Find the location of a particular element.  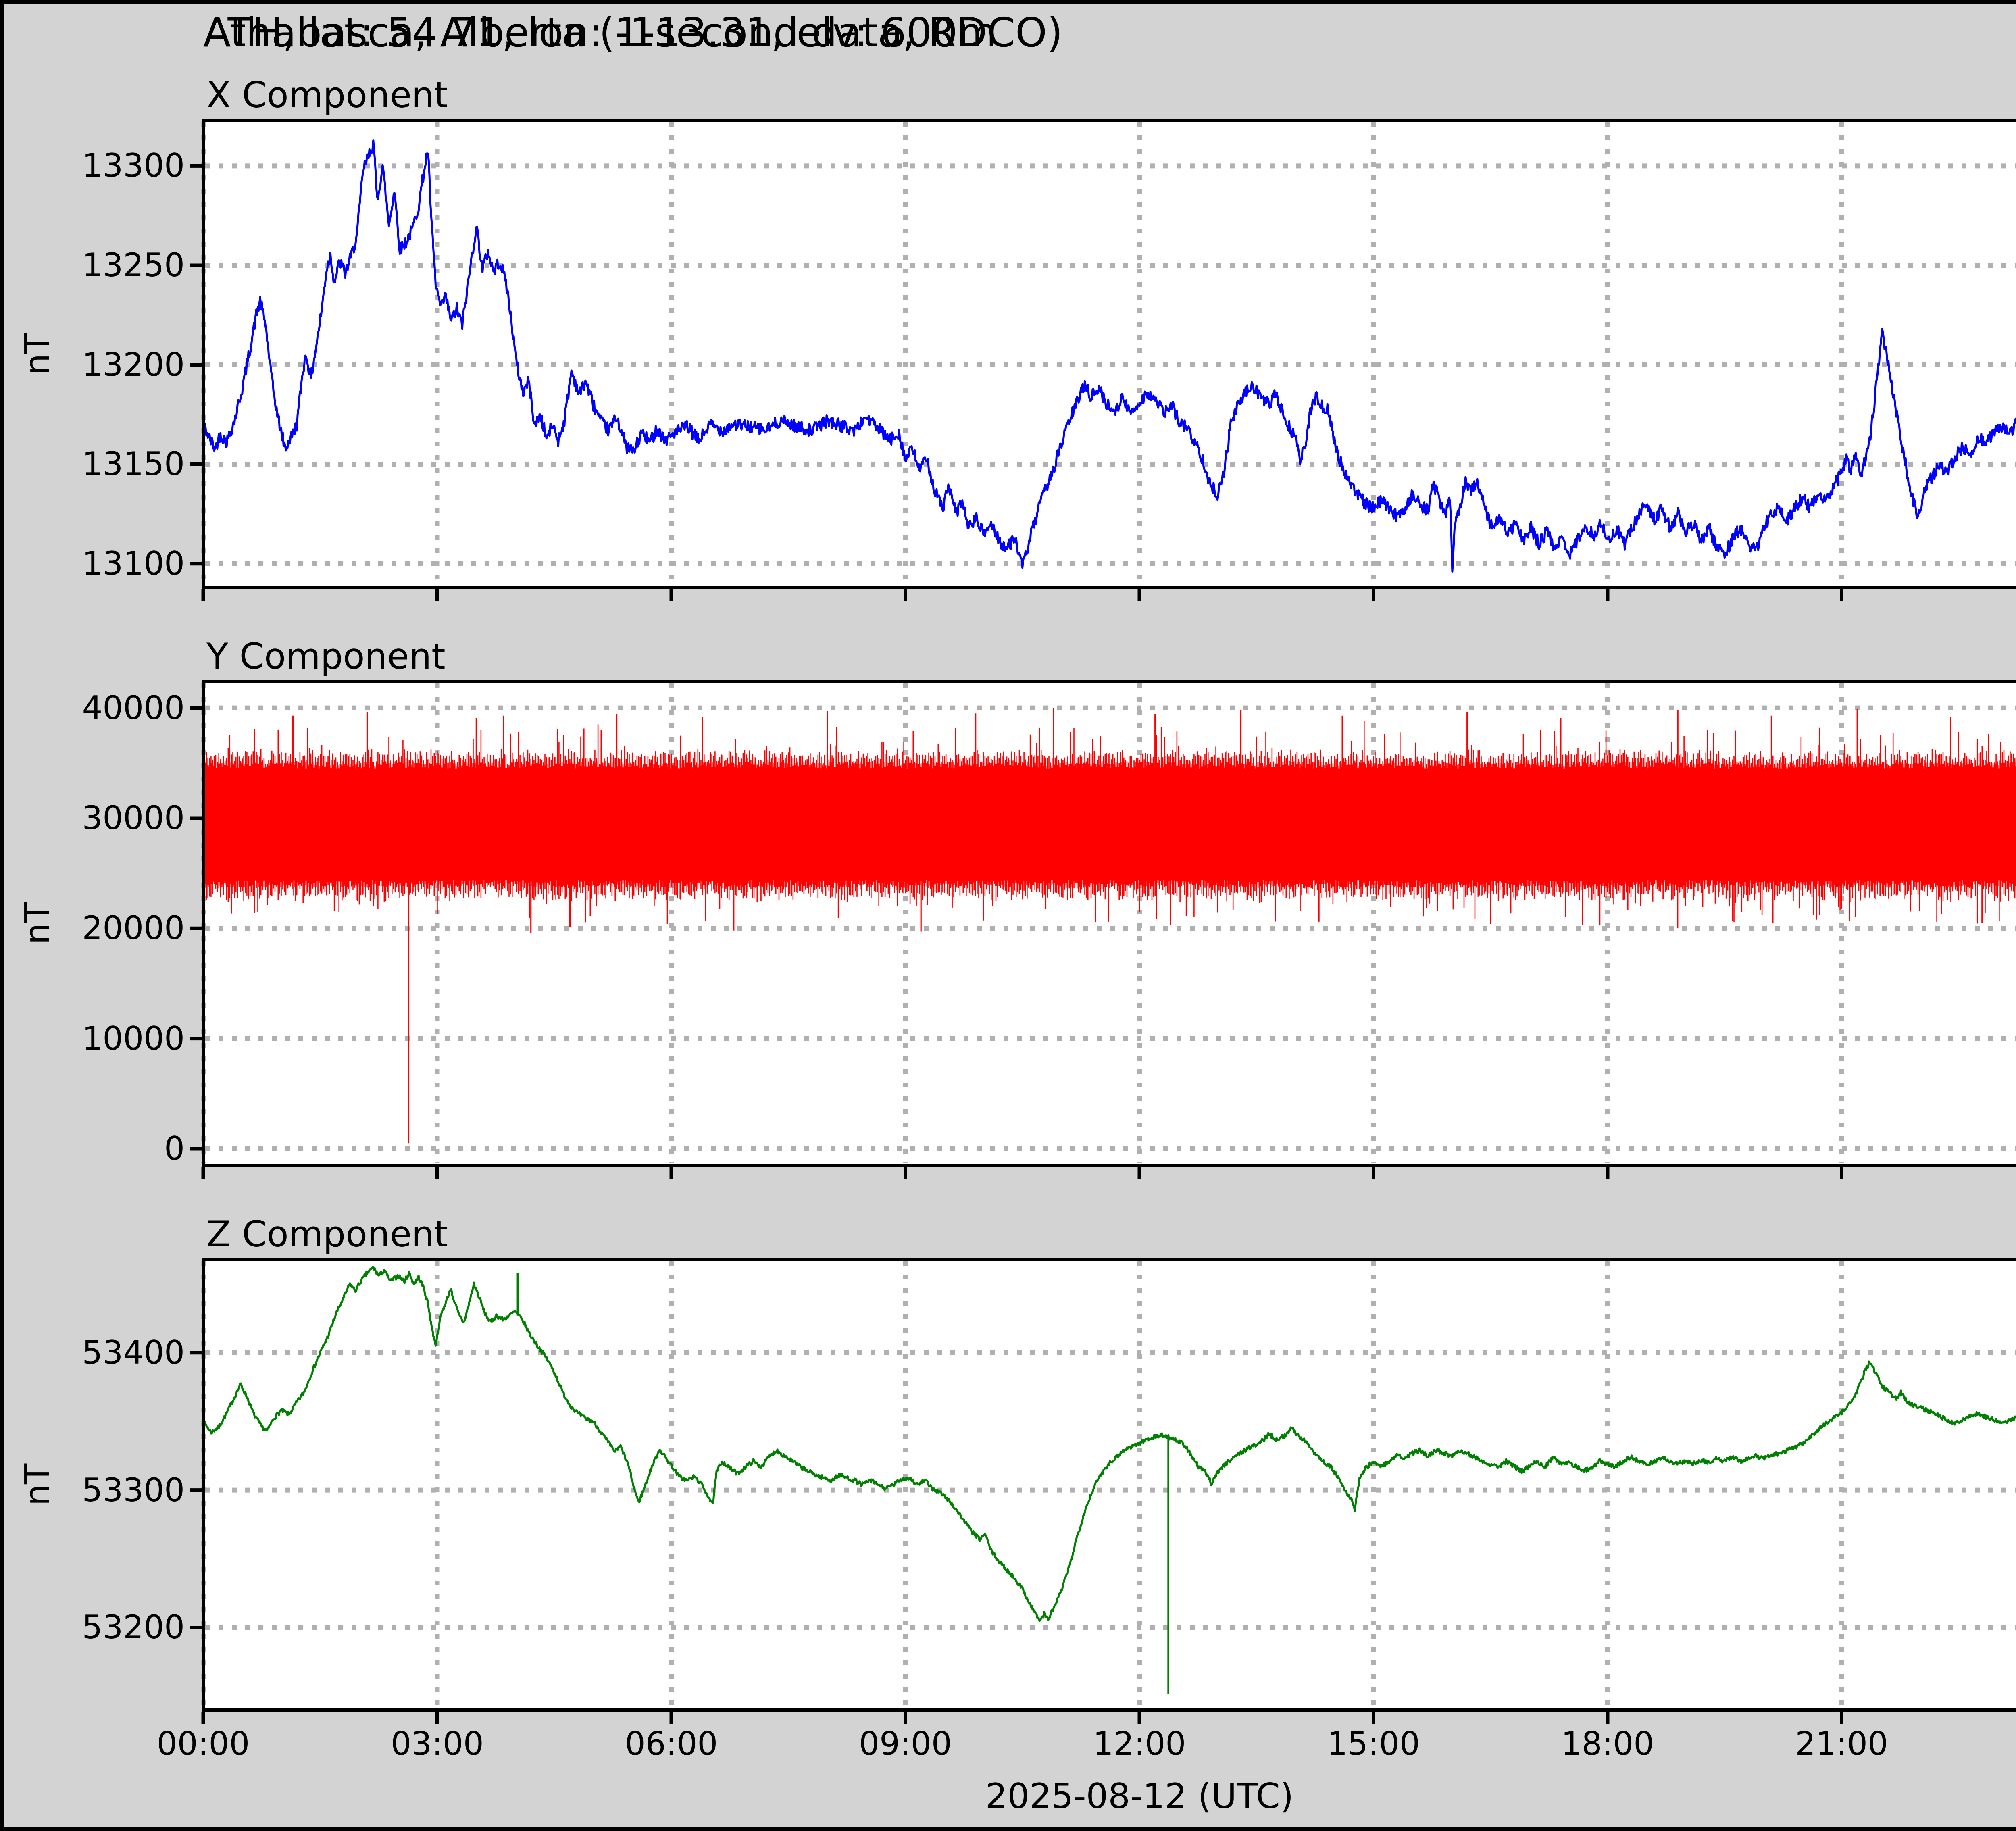

subplot-title-x: X Component is located at coordinates (327, 95).